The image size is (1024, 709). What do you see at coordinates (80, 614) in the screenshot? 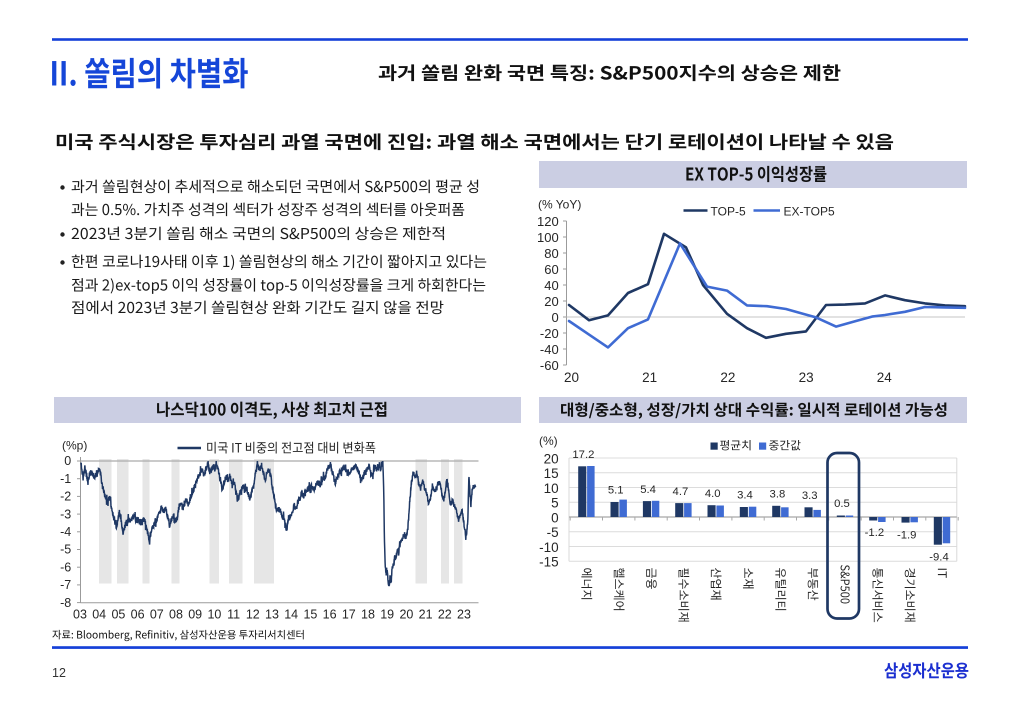
I see `svg-text: 03` at bounding box center [80, 614].